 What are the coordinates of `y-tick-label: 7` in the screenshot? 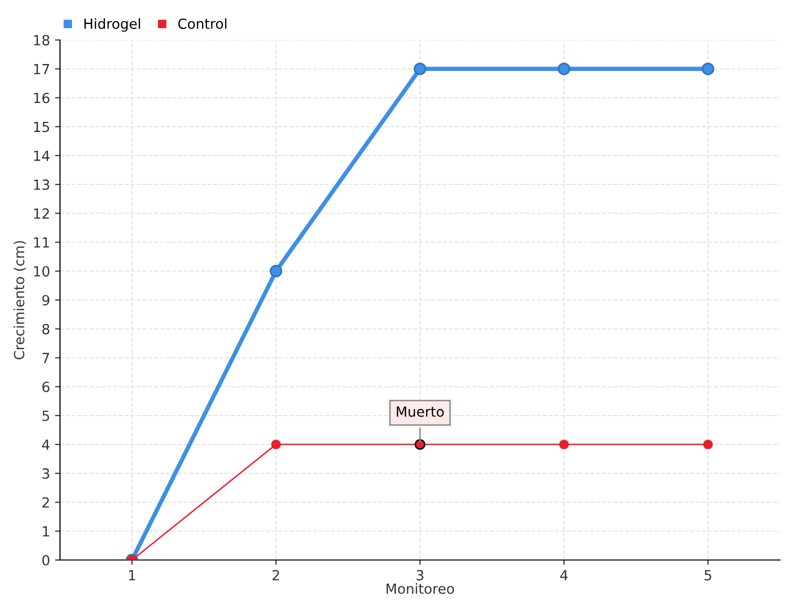 It's located at (46, 358).